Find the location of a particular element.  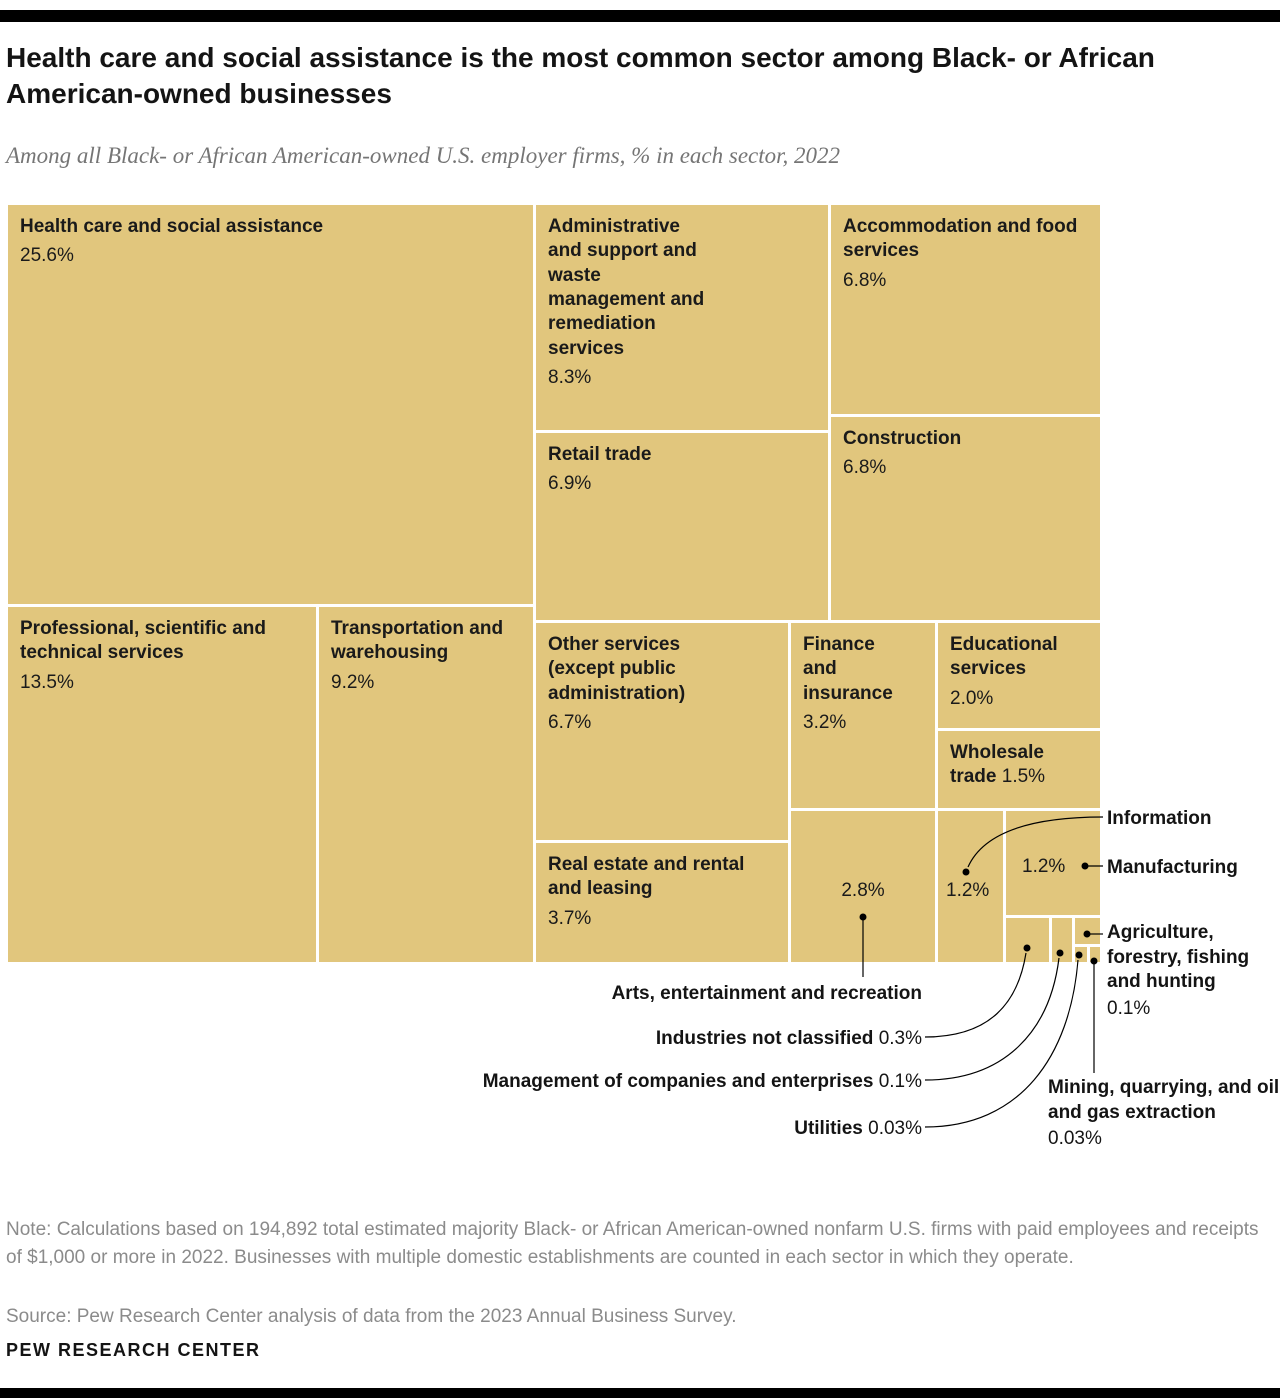

treemap-cell-information: 1.2% is located at coordinates (970, 886).